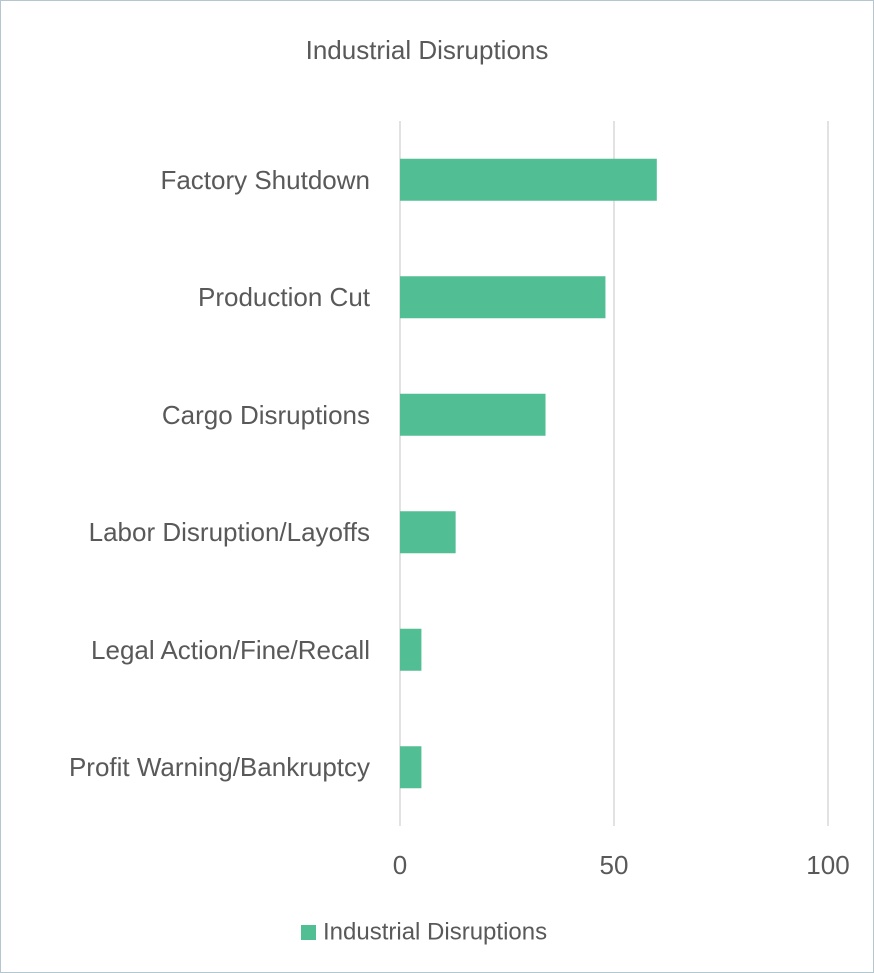 This screenshot has height=973, width=874. Describe the element at coordinates (219, 767) in the screenshot. I see `y-tick-label: Profit Warning/Bankruptcy` at that location.